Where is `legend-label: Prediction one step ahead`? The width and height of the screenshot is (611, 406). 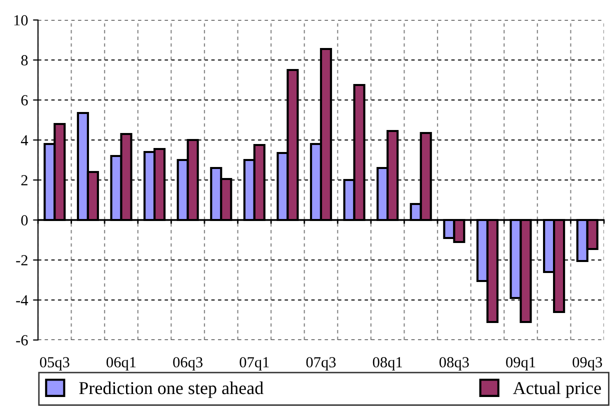
legend-label: Prediction one step ahead is located at coordinates (171, 389).